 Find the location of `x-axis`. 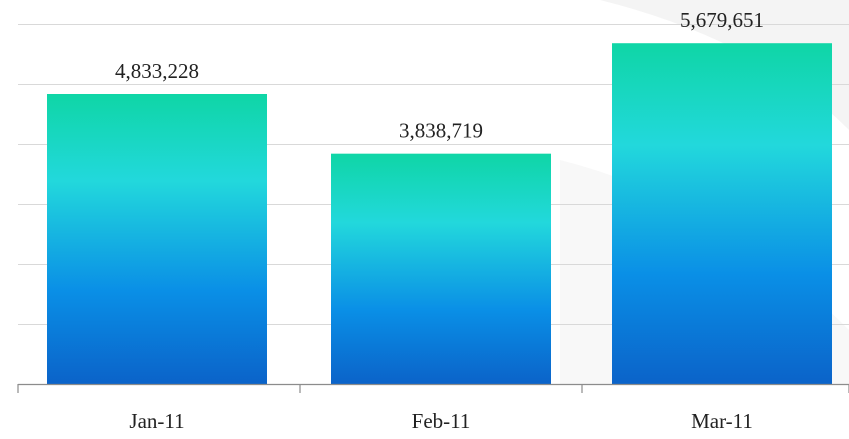

x-axis is located at coordinates (433, 388).